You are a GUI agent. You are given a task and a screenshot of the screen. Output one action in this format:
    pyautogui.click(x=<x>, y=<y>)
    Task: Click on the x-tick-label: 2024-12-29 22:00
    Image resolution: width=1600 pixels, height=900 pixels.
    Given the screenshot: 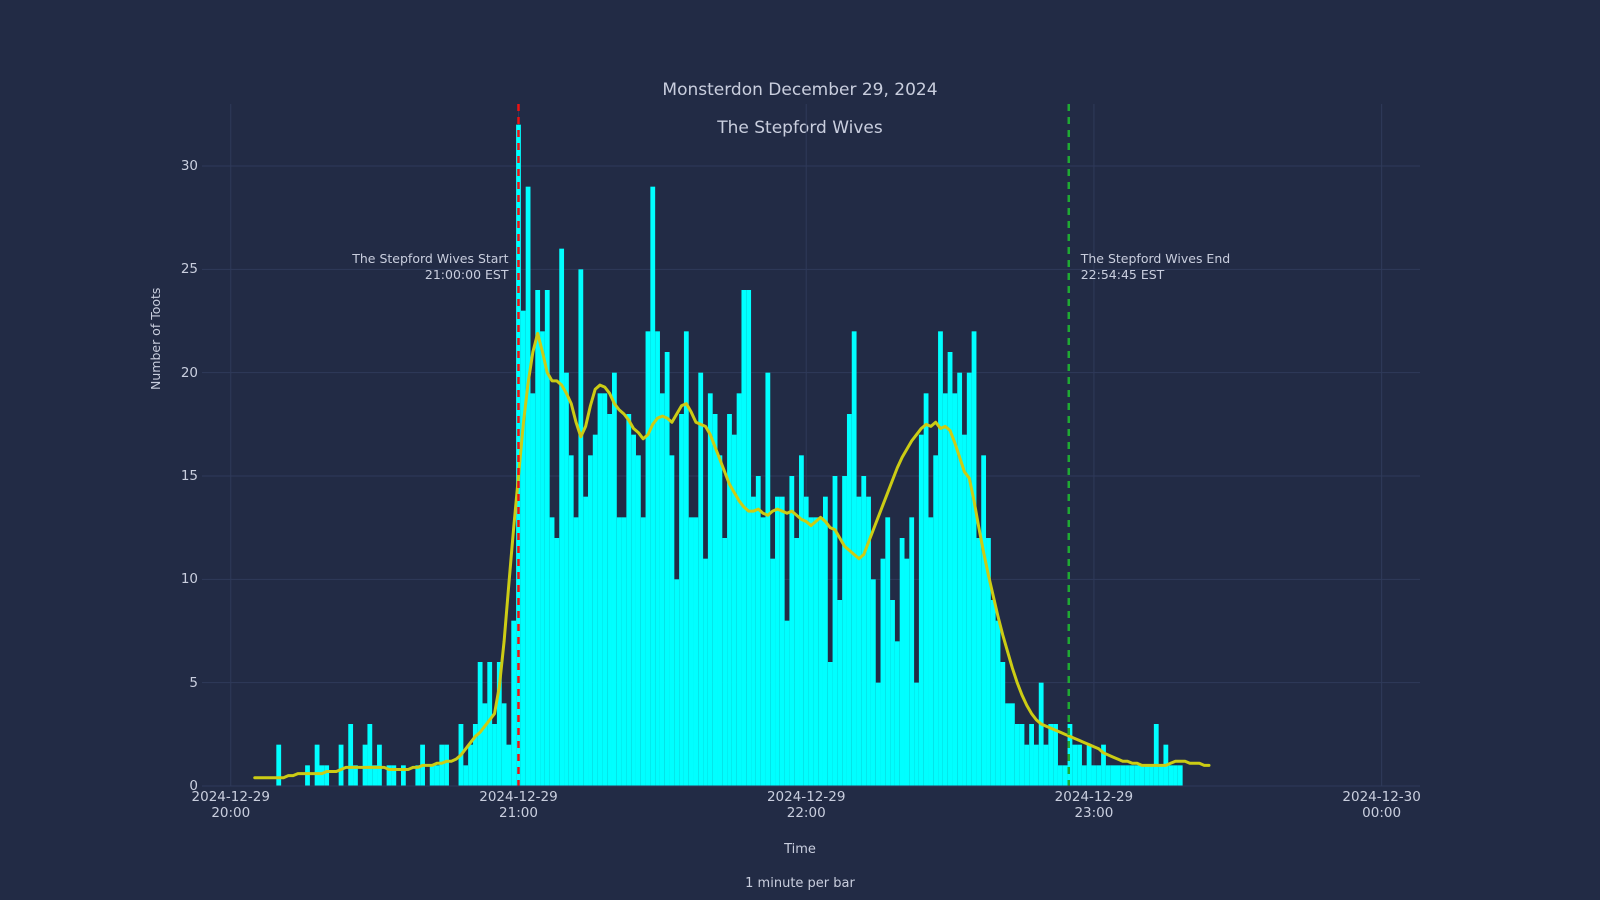 What is the action you would take?
    pyautogui.click(x=806, y=805)
    